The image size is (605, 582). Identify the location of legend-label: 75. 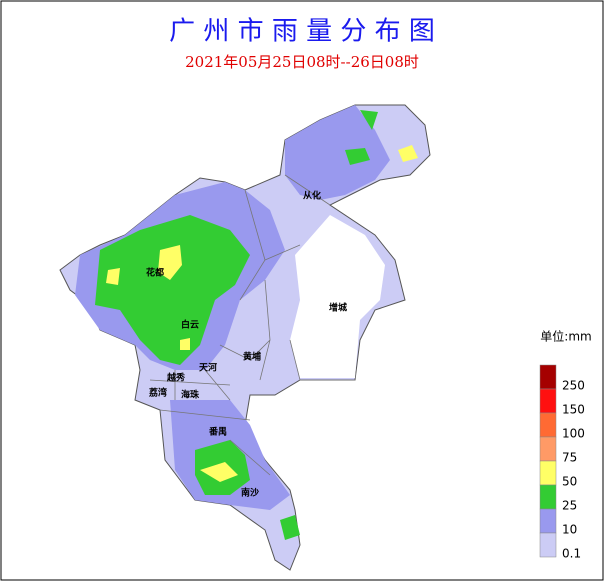
(569, 458).